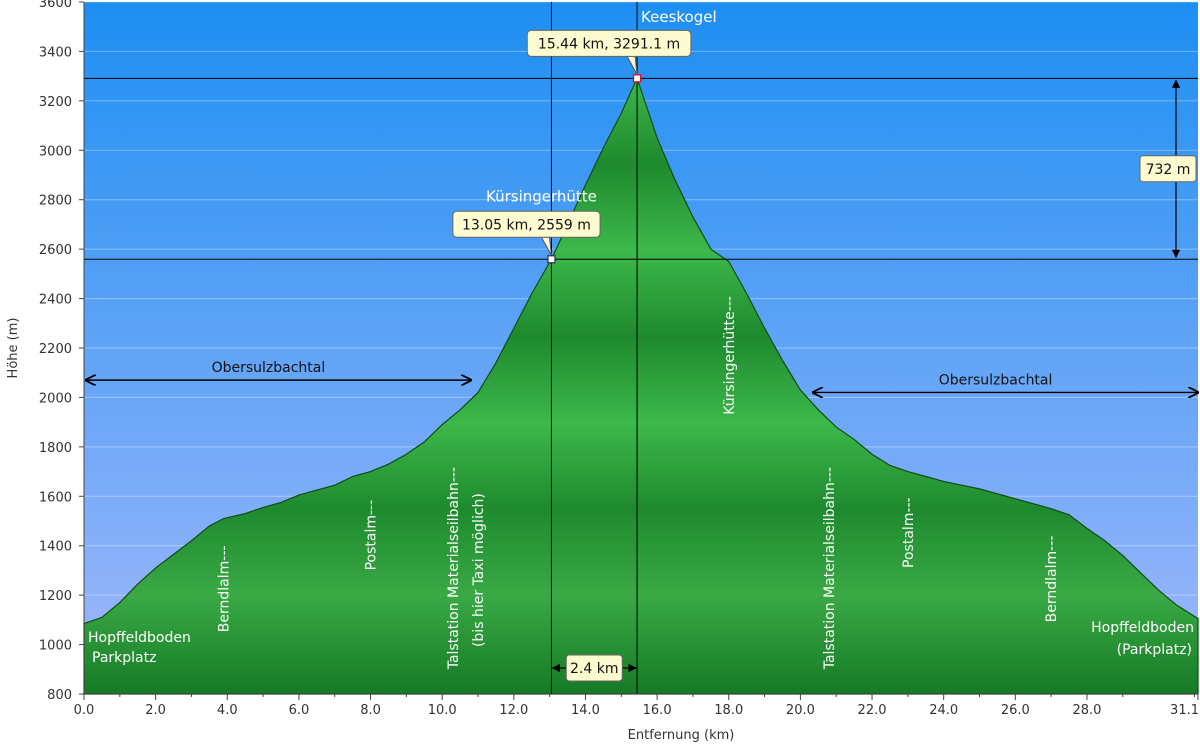 This screenshot has width=1200, height=746. What do you see at coordinates (657, 710) in the screenshot?
I see `x-tick-label: 16.0` at bounding box center [657, 710].